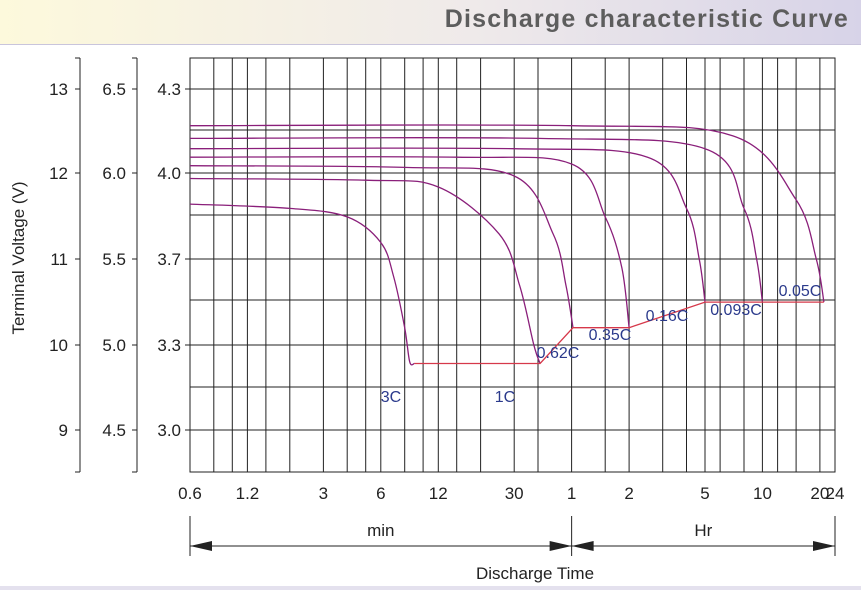 This screenshot has width=861, height=590. I want to click on y-tick-label: 3.7, so click(169, 259).